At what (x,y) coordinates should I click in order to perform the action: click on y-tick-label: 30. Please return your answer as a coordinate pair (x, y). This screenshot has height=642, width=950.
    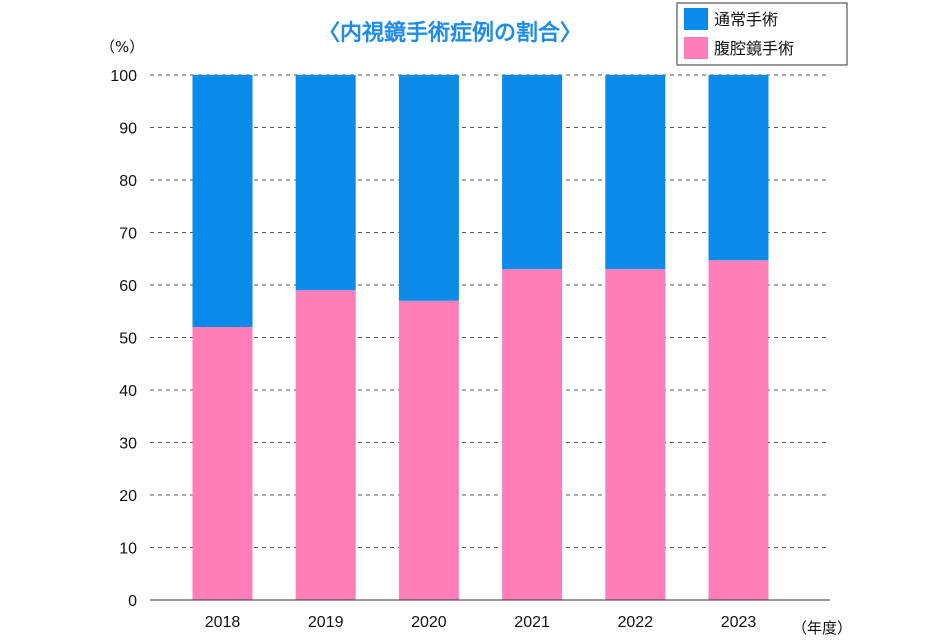
    Looking at the image, I should click on (128, 444).